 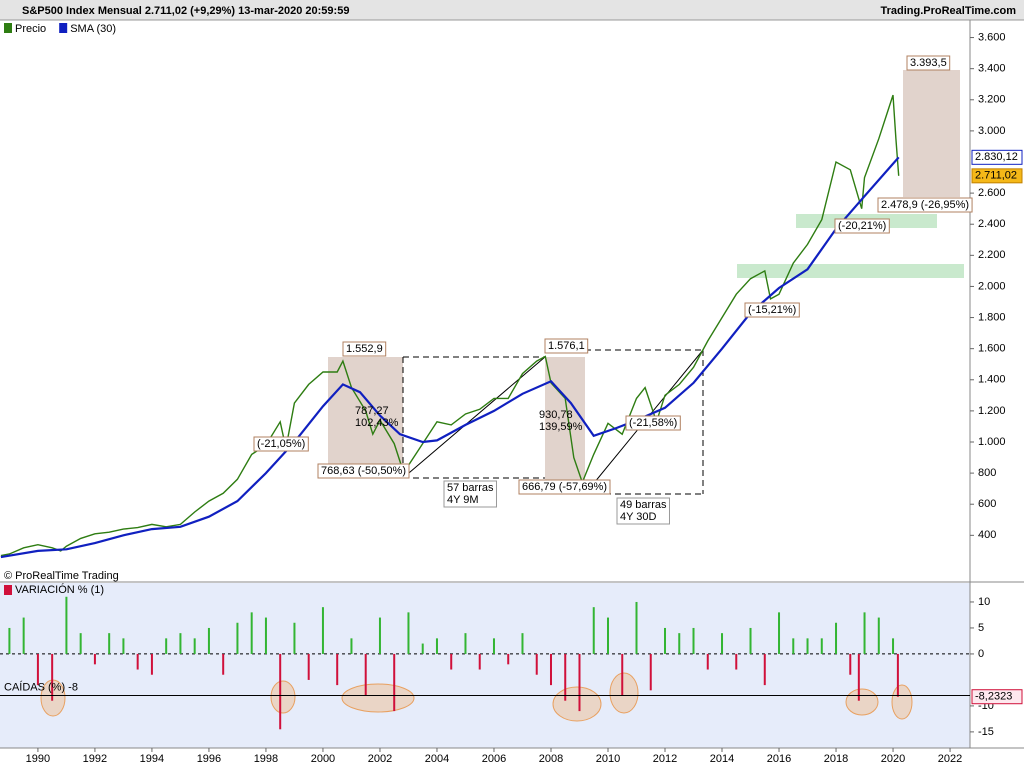 What do you see at coordinates (992, 349) in the screenshot?
I see `y-tick-label: 1.600` at bounding box center [992, 349].